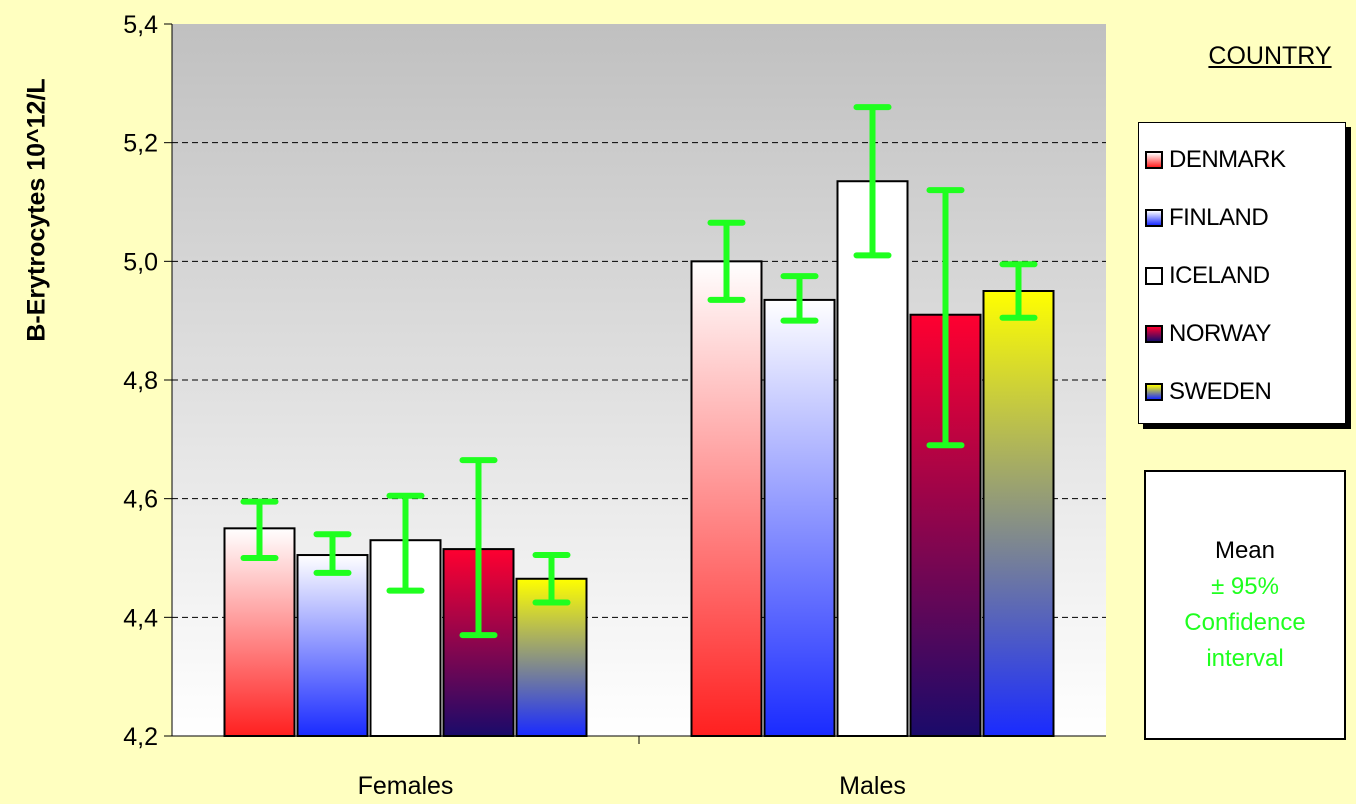 Image resolution: width=1356 pixels, height=804 pixels. What do you see at coordinates (36, 210) in the screenshot?
I see `y-axis-label: B-Erytrocytes 10^12/L` at bounding box center [36, 210].